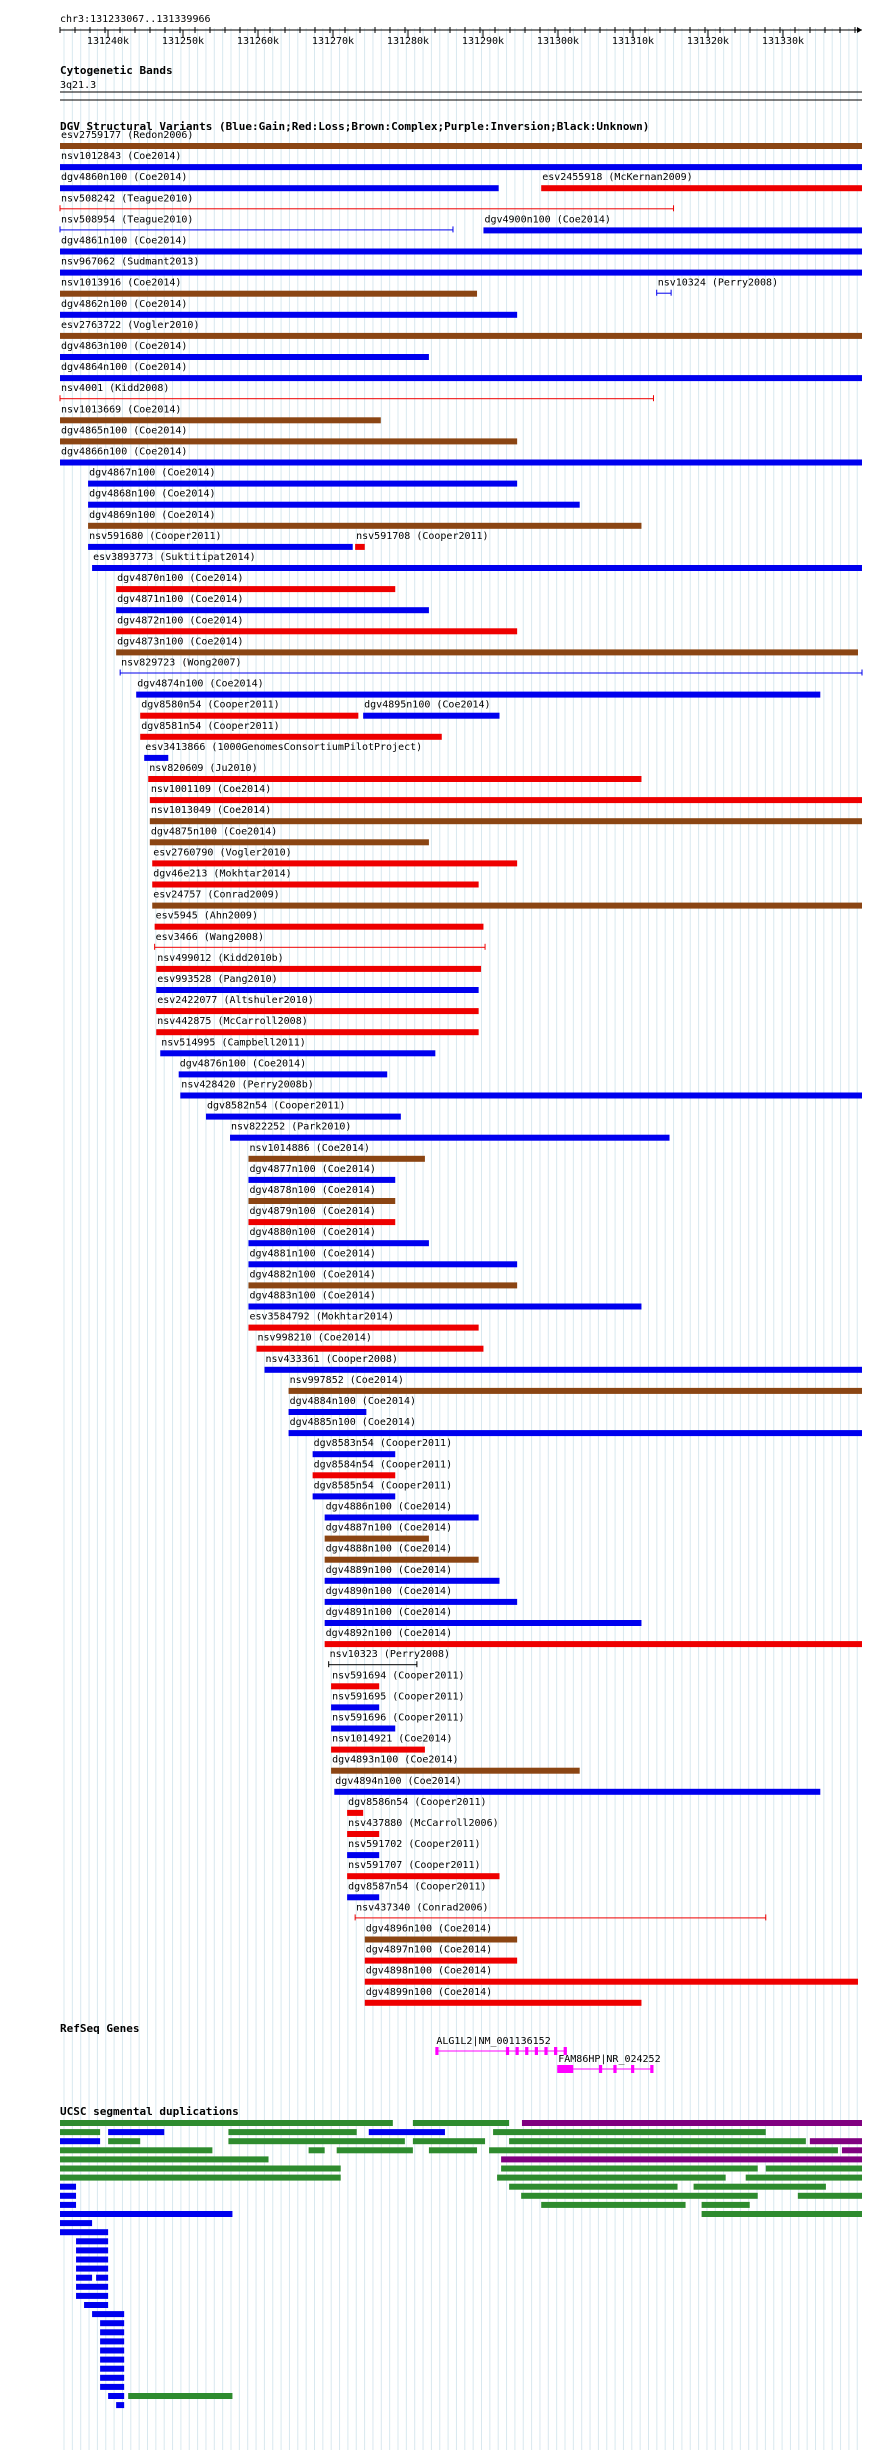 Image resolution: width=890 pixels, height=2463 pixels. I want to click on dgv-feature: nsv437880 (McCarroll2006), so click(423, 1827).